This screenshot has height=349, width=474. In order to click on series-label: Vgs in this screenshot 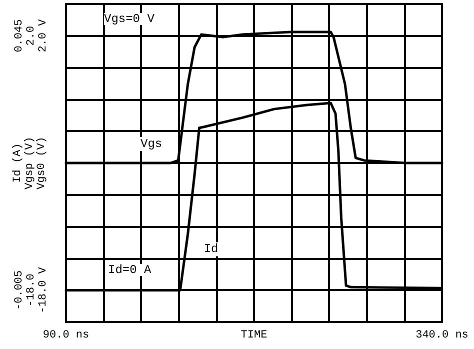, I will do `click(151, 144)`.